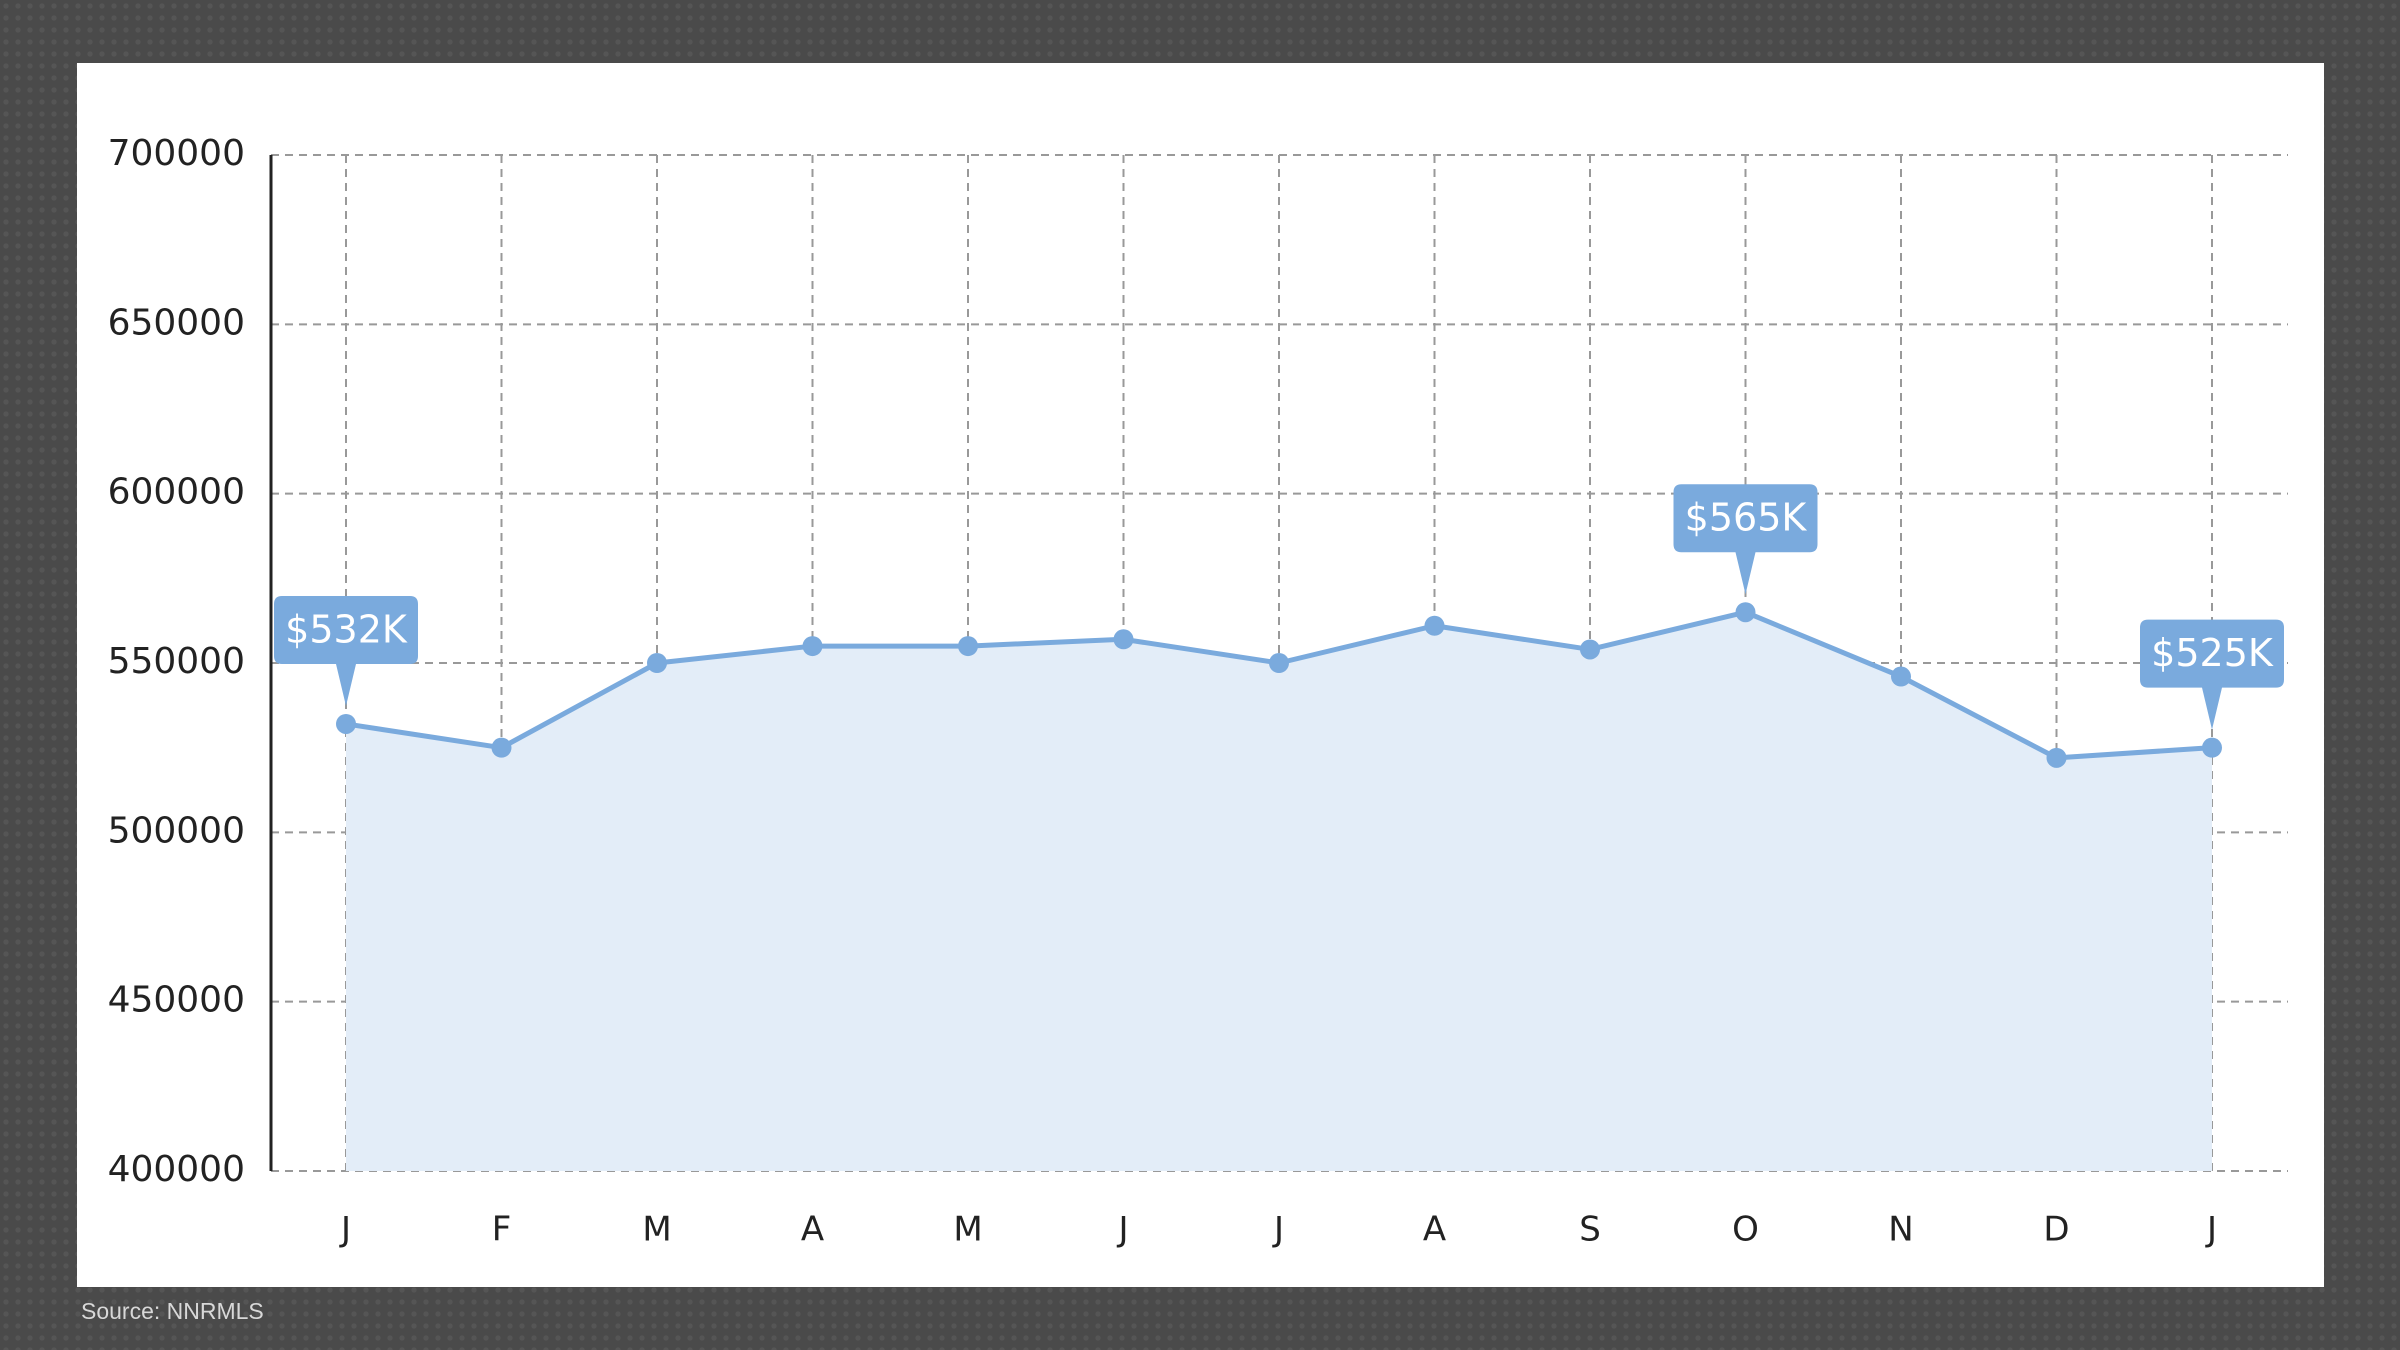 This screenshot has height=1350, width=2400. Describe the element at coordinates (176, 1169) in the screenshot. I see `y-tick-label: 400000` at that location.